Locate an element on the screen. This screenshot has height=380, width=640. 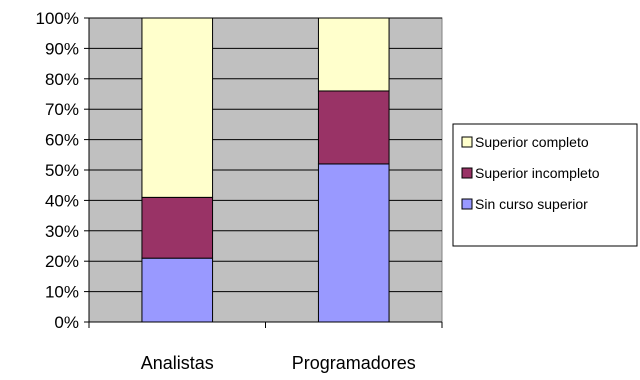
y-tick-label: 20% is located at coordinates (62, 261).